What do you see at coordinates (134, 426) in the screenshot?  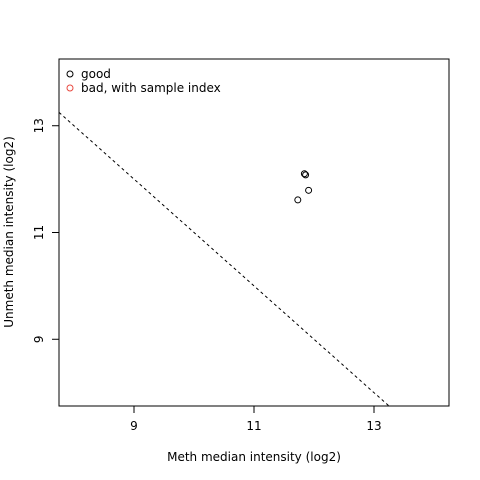 I see `x-tick-label: 9` at bounding box center [134, 426].